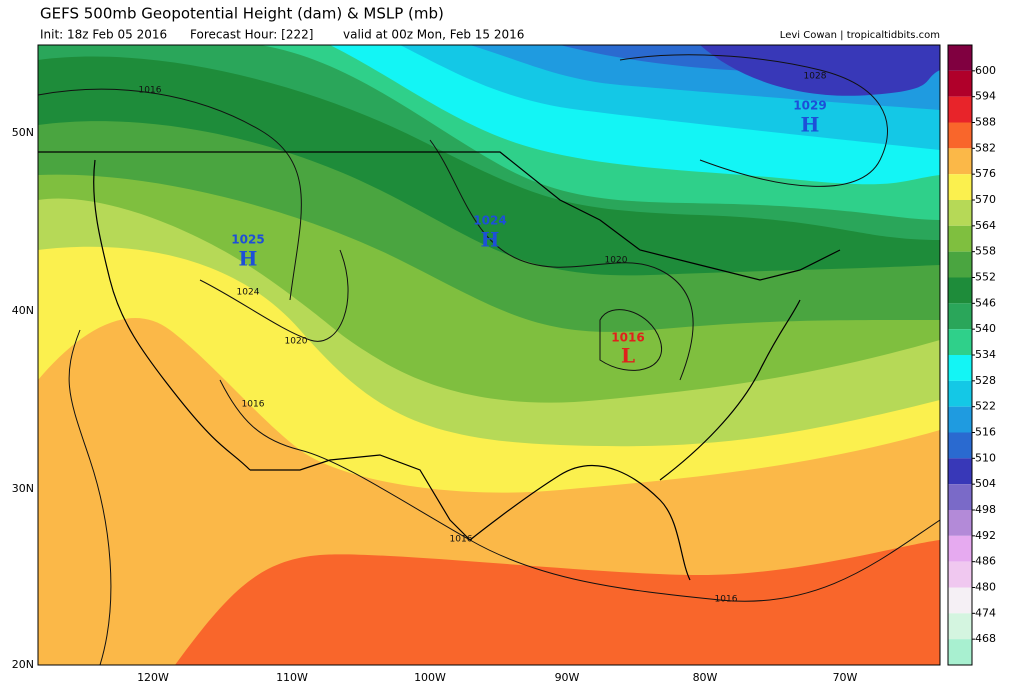 The height and width of the screenshot is (692, 1024). I want to click on credit: Levi Cowan | tropicaltidbits.com, so click(860, 35).